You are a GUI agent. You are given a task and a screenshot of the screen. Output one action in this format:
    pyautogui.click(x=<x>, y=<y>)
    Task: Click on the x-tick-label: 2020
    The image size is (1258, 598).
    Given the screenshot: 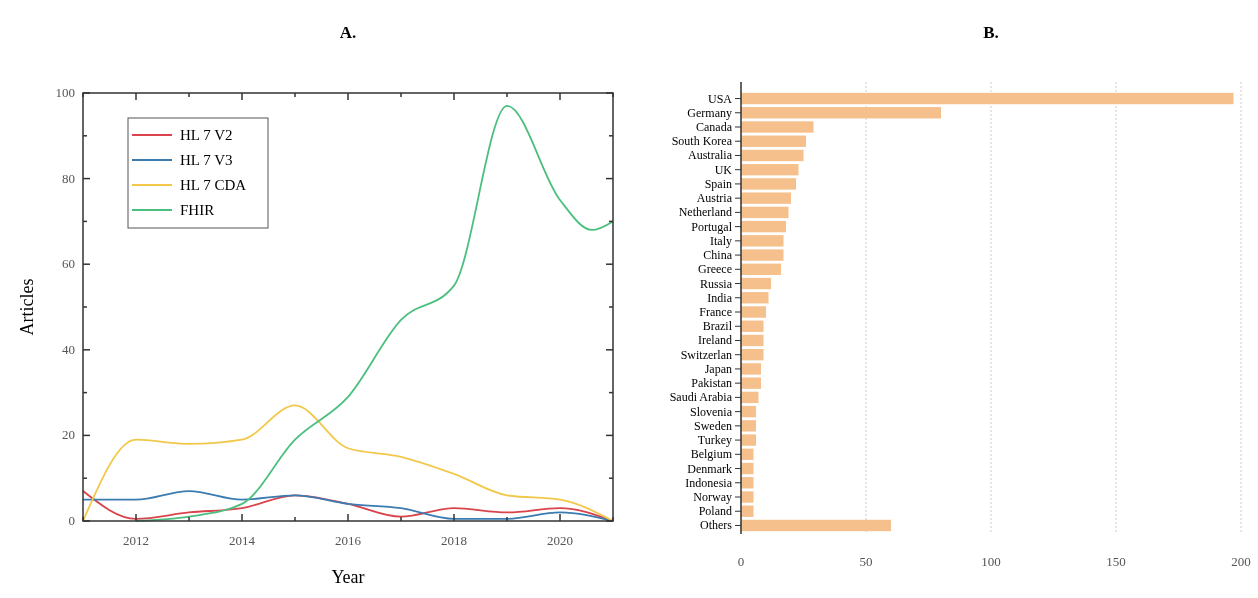 What is the action you would take?
    pyautogui.click(x=560, y=540)
    